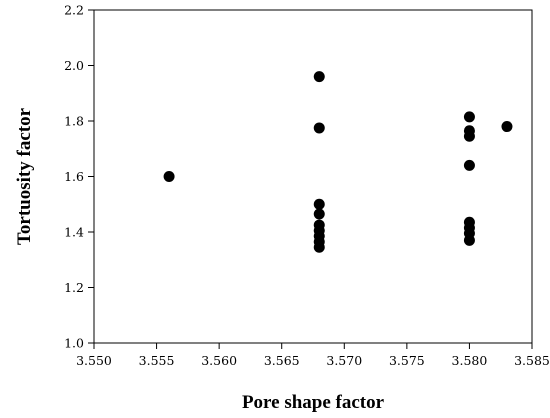 Image resolution: width=550 pixels, height=418 pixels. I want to click on y-tick-label: 1.8, so click(74, 121).